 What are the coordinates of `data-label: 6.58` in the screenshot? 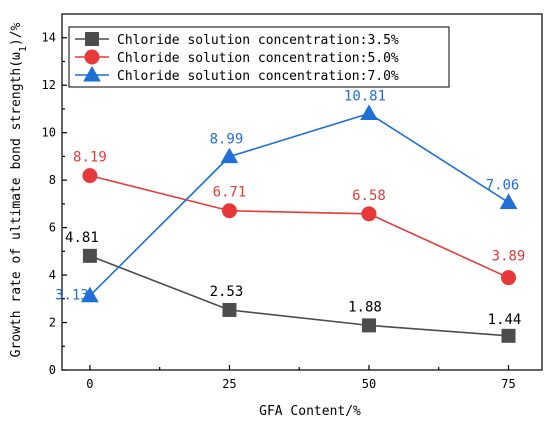 It's located at (369, 196).